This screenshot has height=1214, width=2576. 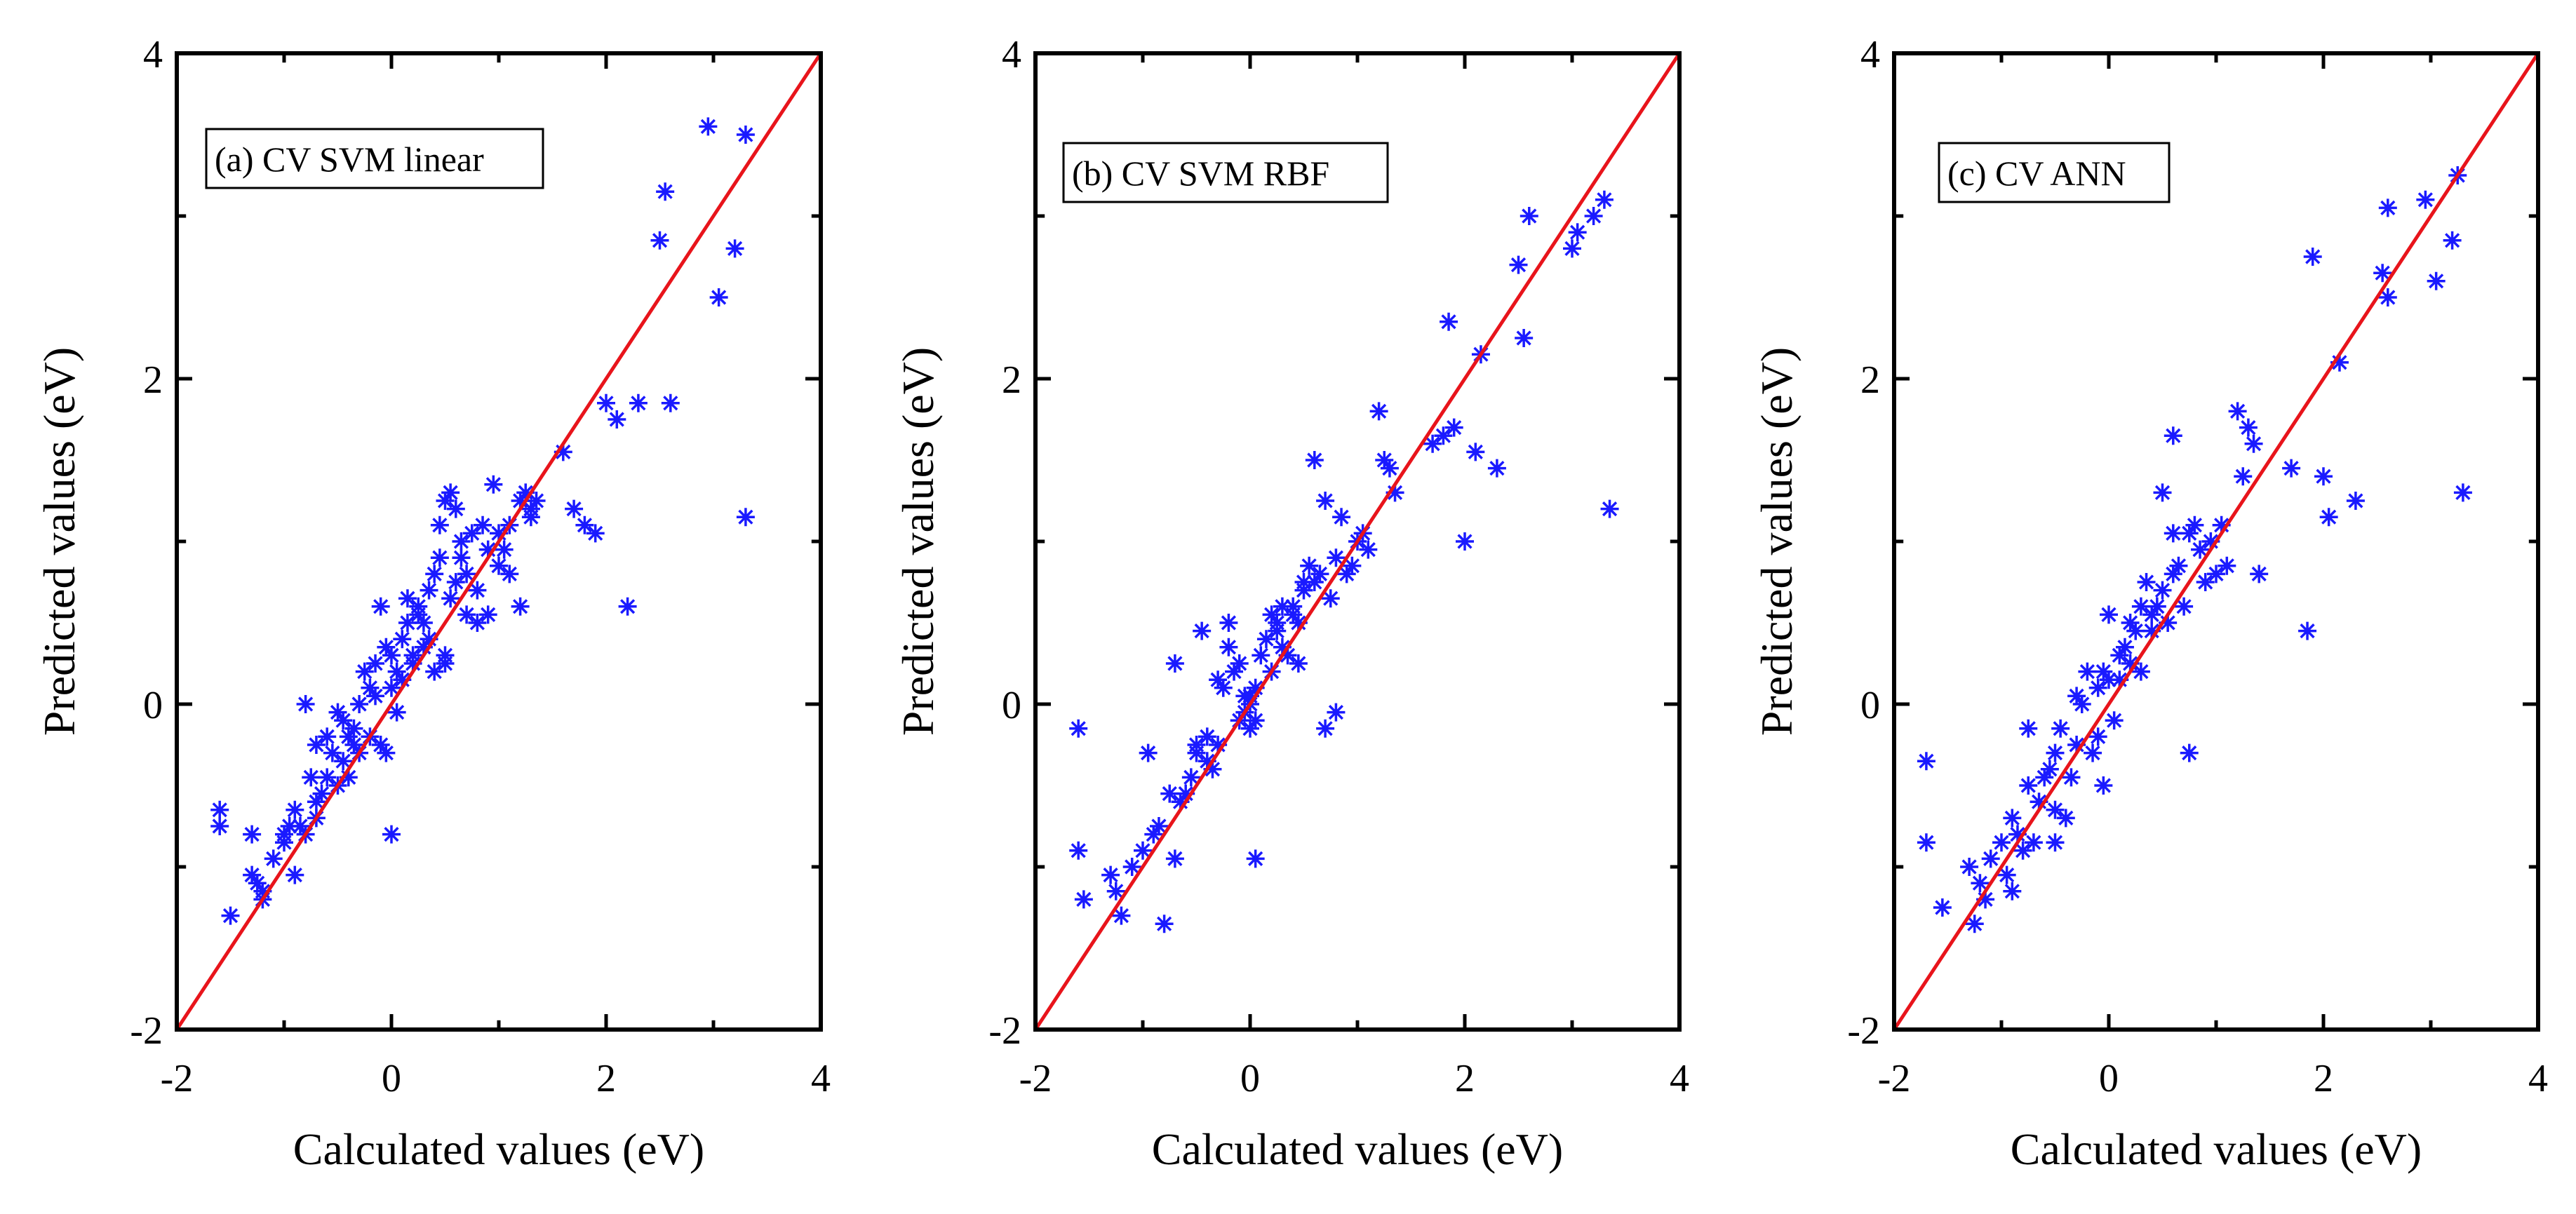 What do you see at coordinates (146, 1031) in the screenshot?
I see `y-tick-a-0: -2` at bounding box center [146, 1031].